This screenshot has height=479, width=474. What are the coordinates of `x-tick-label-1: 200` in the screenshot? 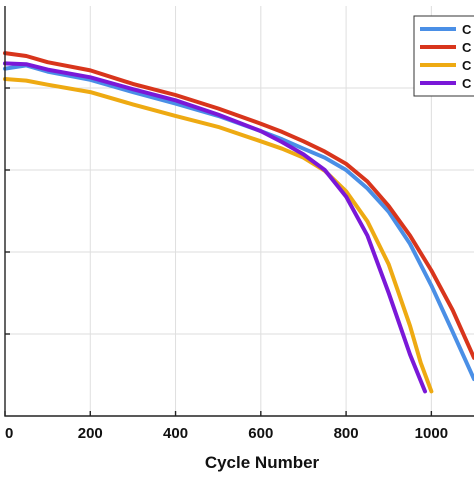 It's located at (90, 433).